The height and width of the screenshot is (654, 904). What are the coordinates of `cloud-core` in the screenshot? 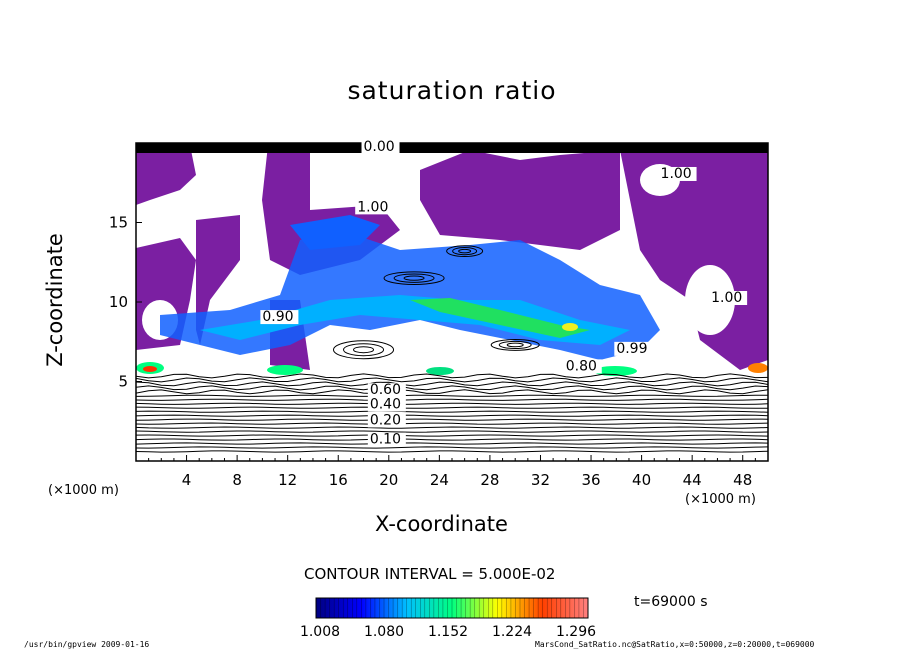 It's located at (415, 320).